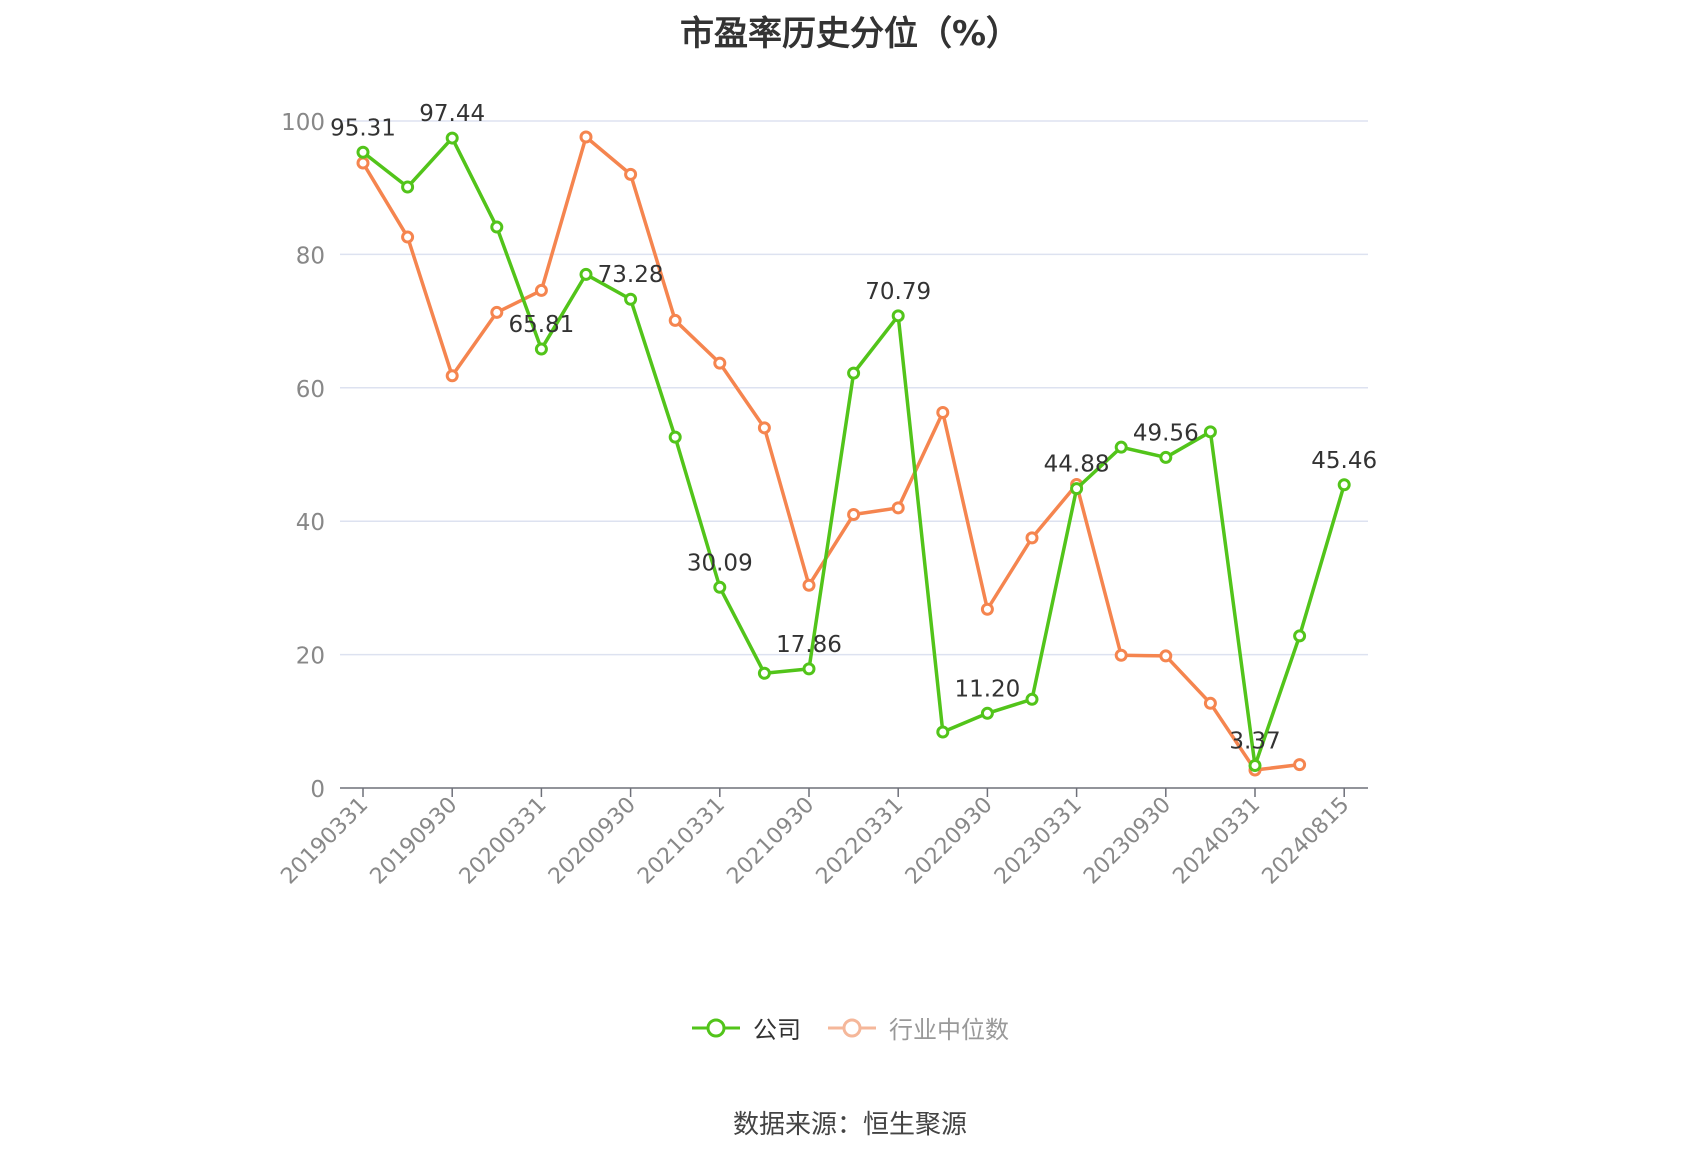 The image size is (1700, 1150). I want to click on x-tick-label: 20200331, so click(503, 841).